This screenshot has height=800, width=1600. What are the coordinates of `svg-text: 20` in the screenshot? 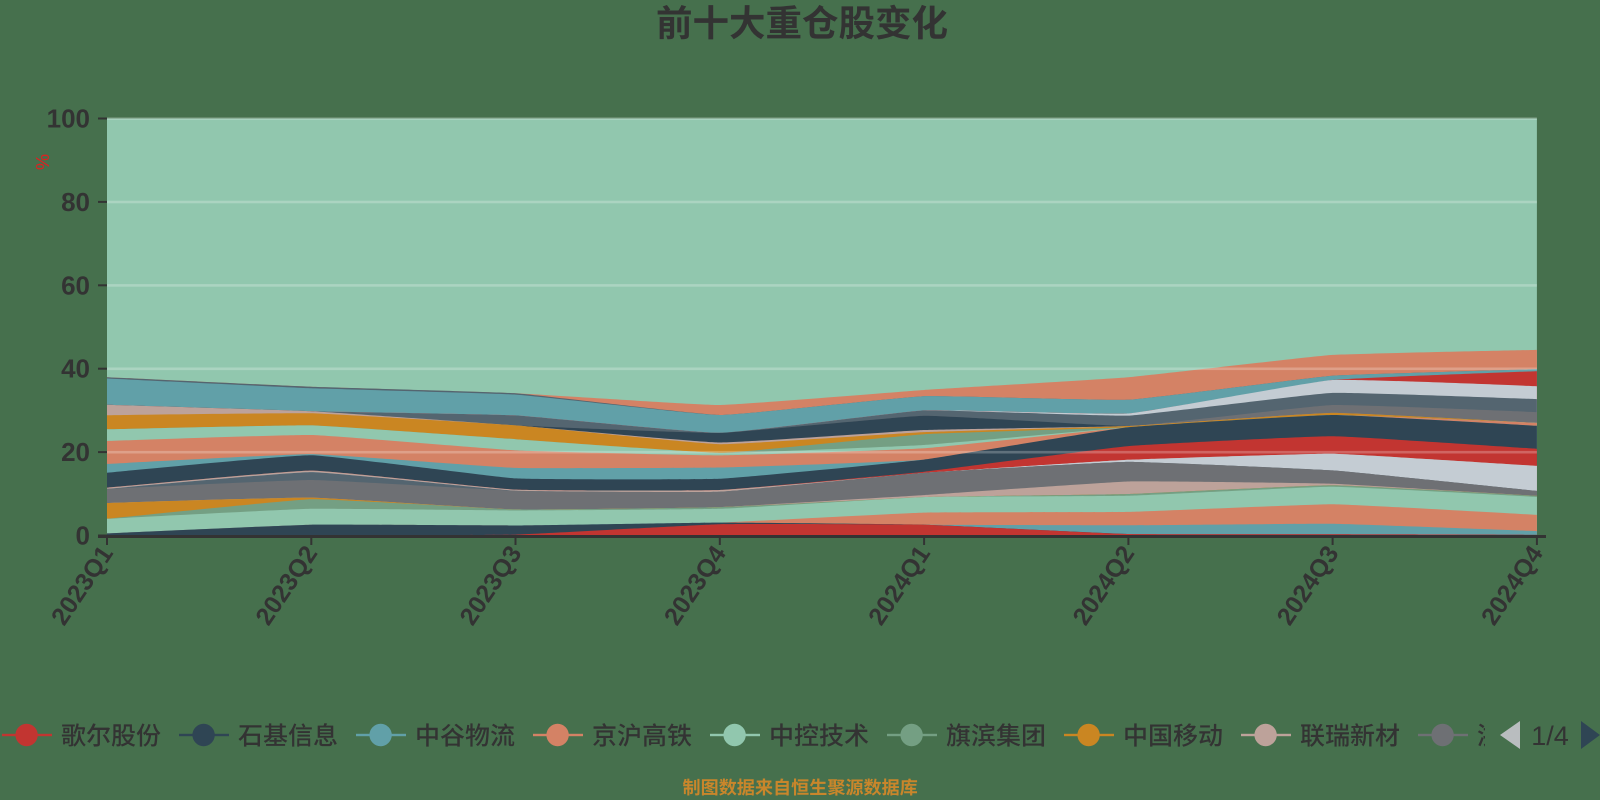 It's located at (75, 452).